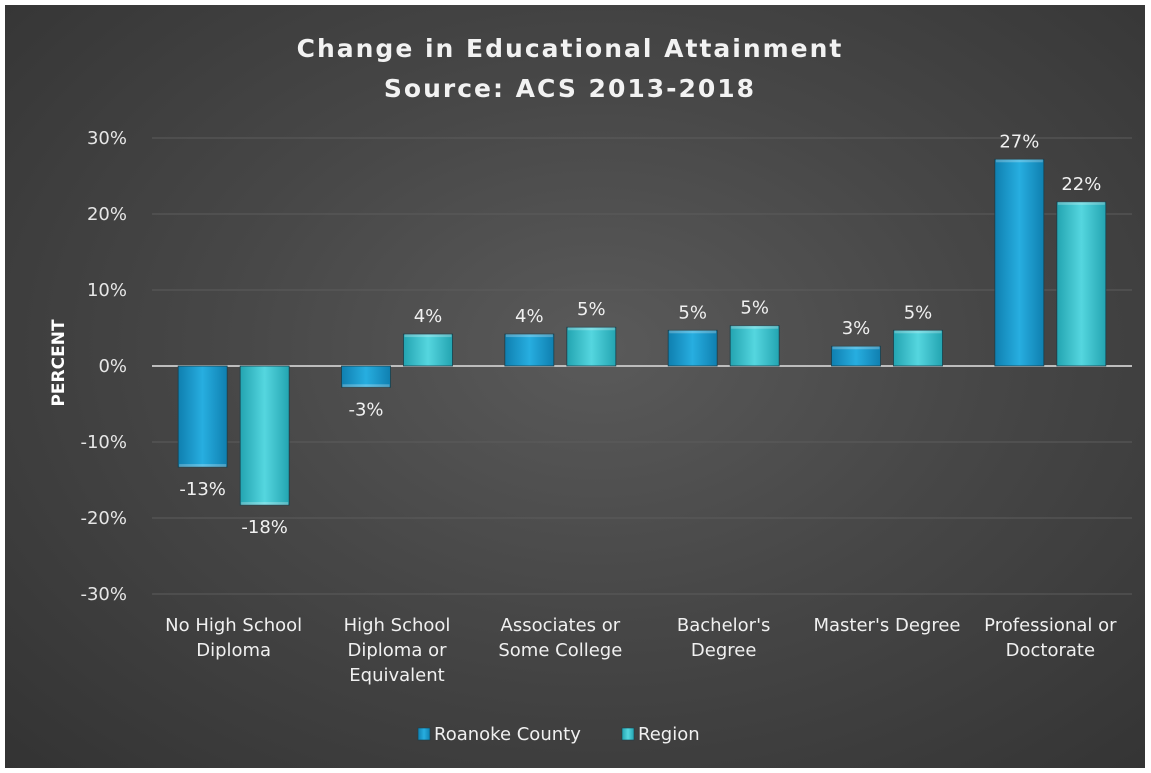 This screenshot has height=773, width=1151. I want to click on legend-label: Roanoke County, so click(507, 734).